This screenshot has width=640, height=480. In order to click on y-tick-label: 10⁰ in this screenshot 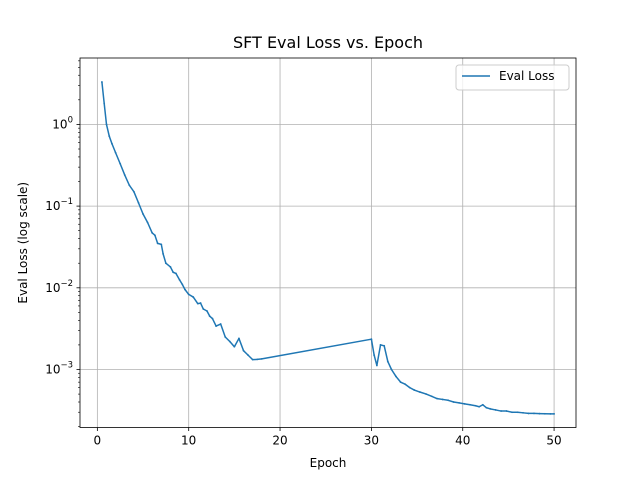, I will do `click(62, 123)`.